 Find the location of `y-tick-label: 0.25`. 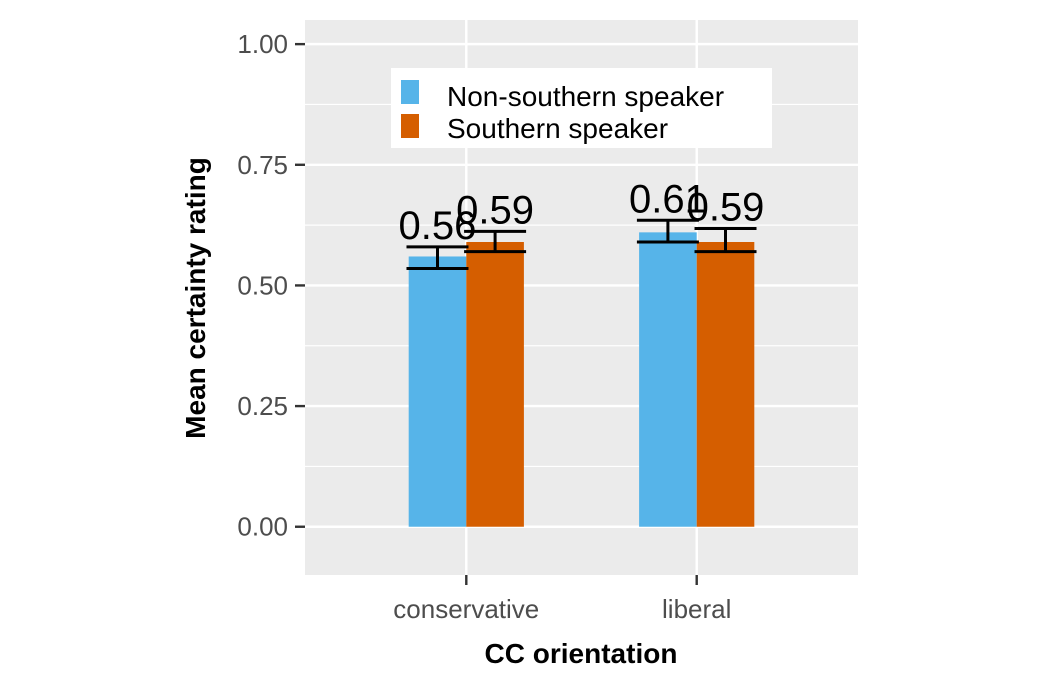

y-tick-label: 0.25 is located at coordinates (262, 406).